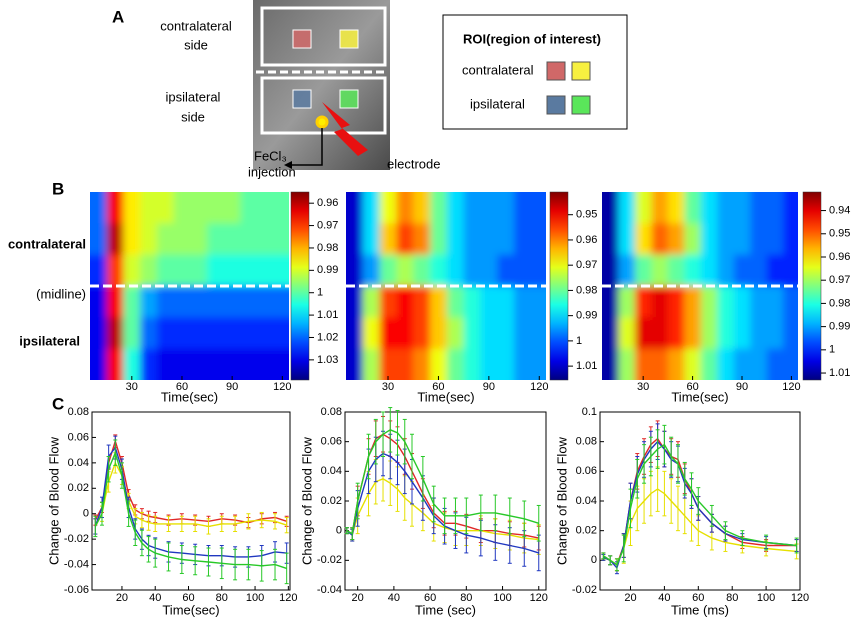 This screenshot has height=623, width=852. Describe the element at coordinates (586, 240) in the screenshot. I see `colorbar-tick-label: 0.96` at that location.